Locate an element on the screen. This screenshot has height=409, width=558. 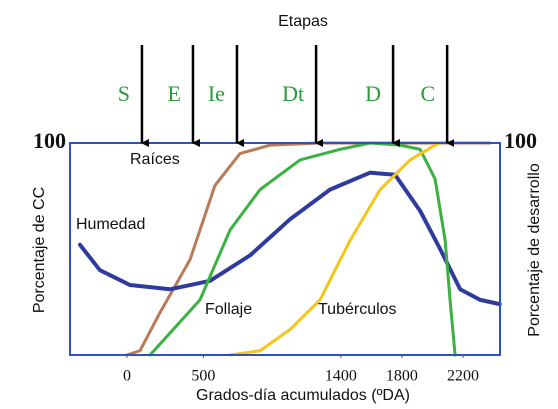
x-tick-label: 1800 is located at coordinates (402, 376).